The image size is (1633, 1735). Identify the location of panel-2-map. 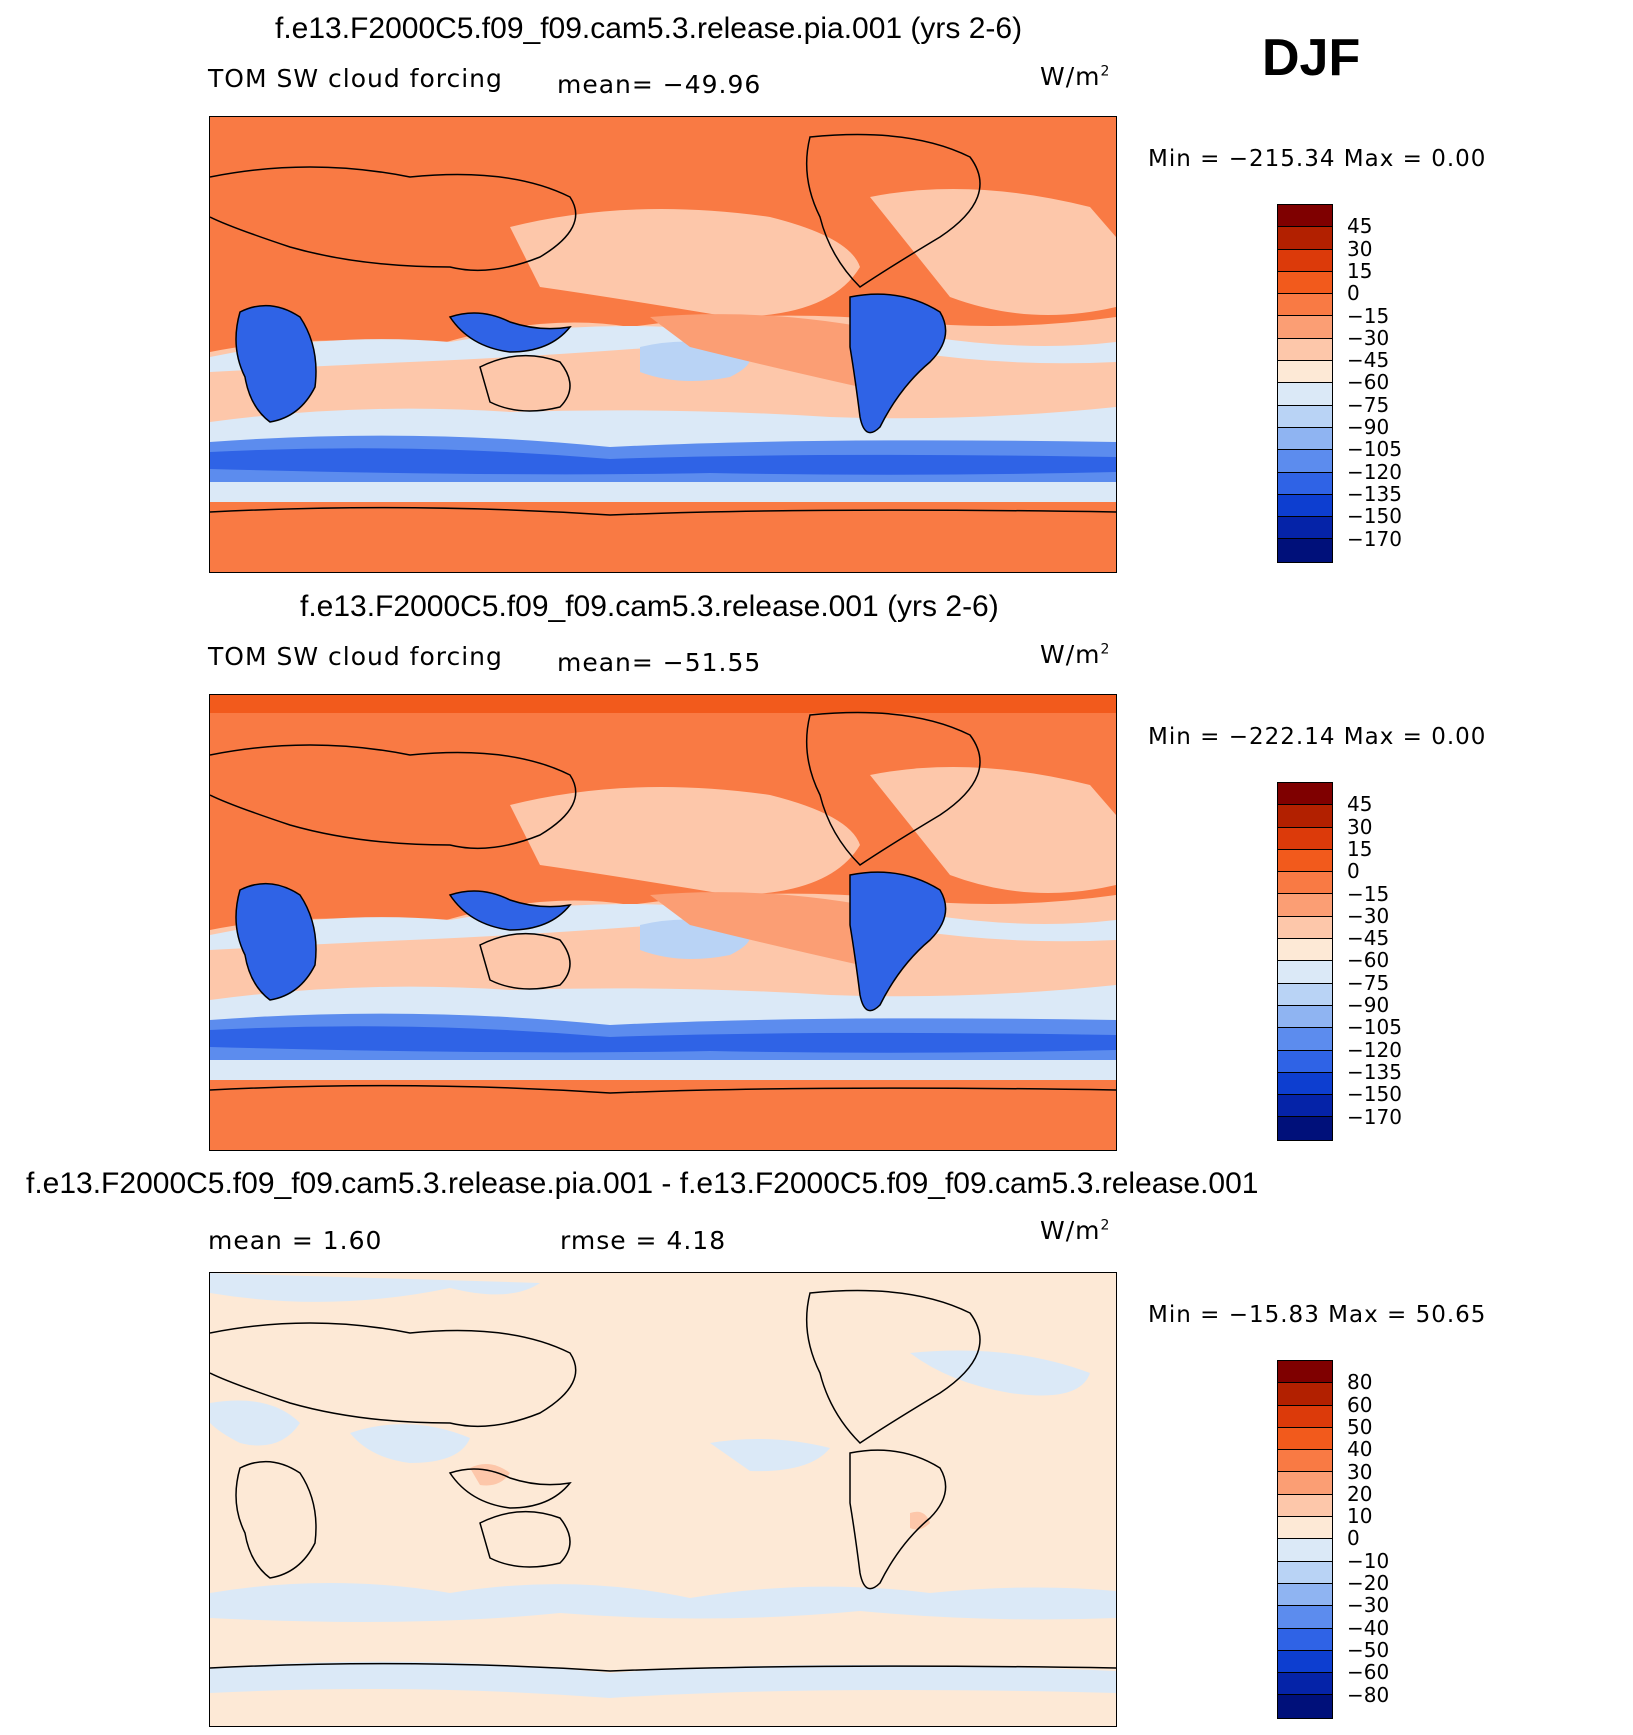
(663, 922).